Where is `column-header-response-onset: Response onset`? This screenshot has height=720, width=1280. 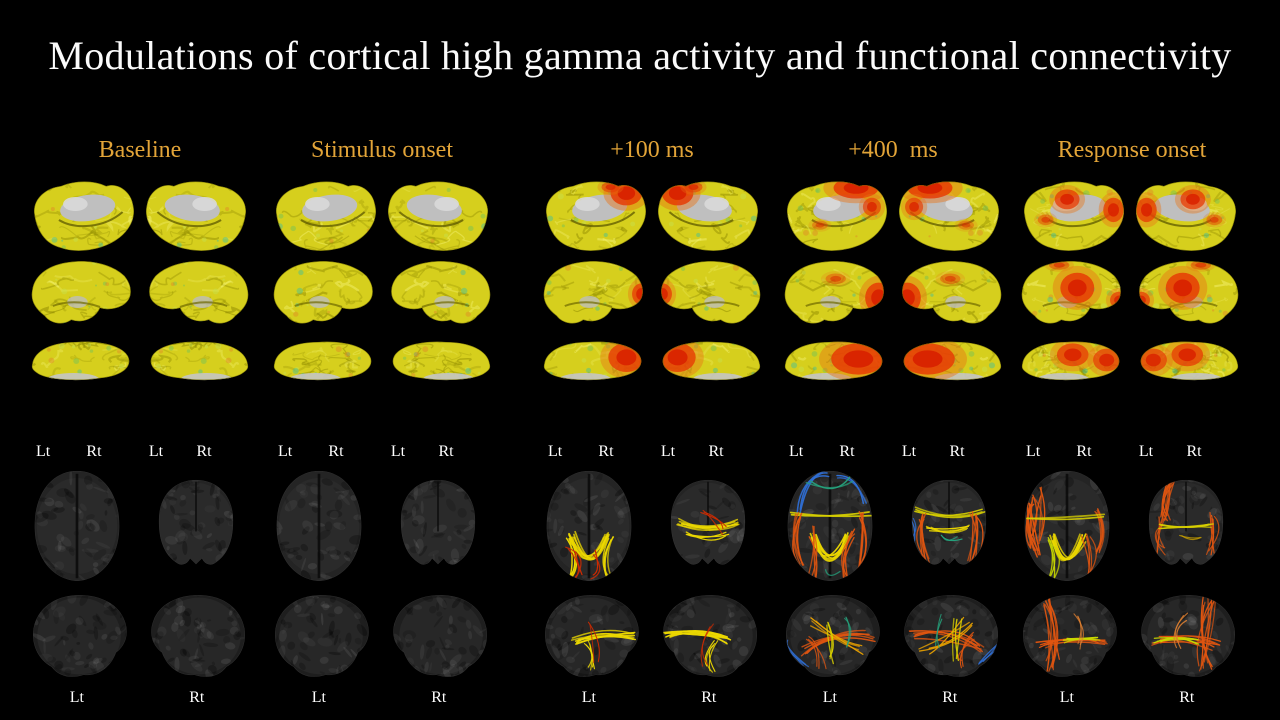 column-header-response-onset: Response onset is located at coordinates (1132, 150).